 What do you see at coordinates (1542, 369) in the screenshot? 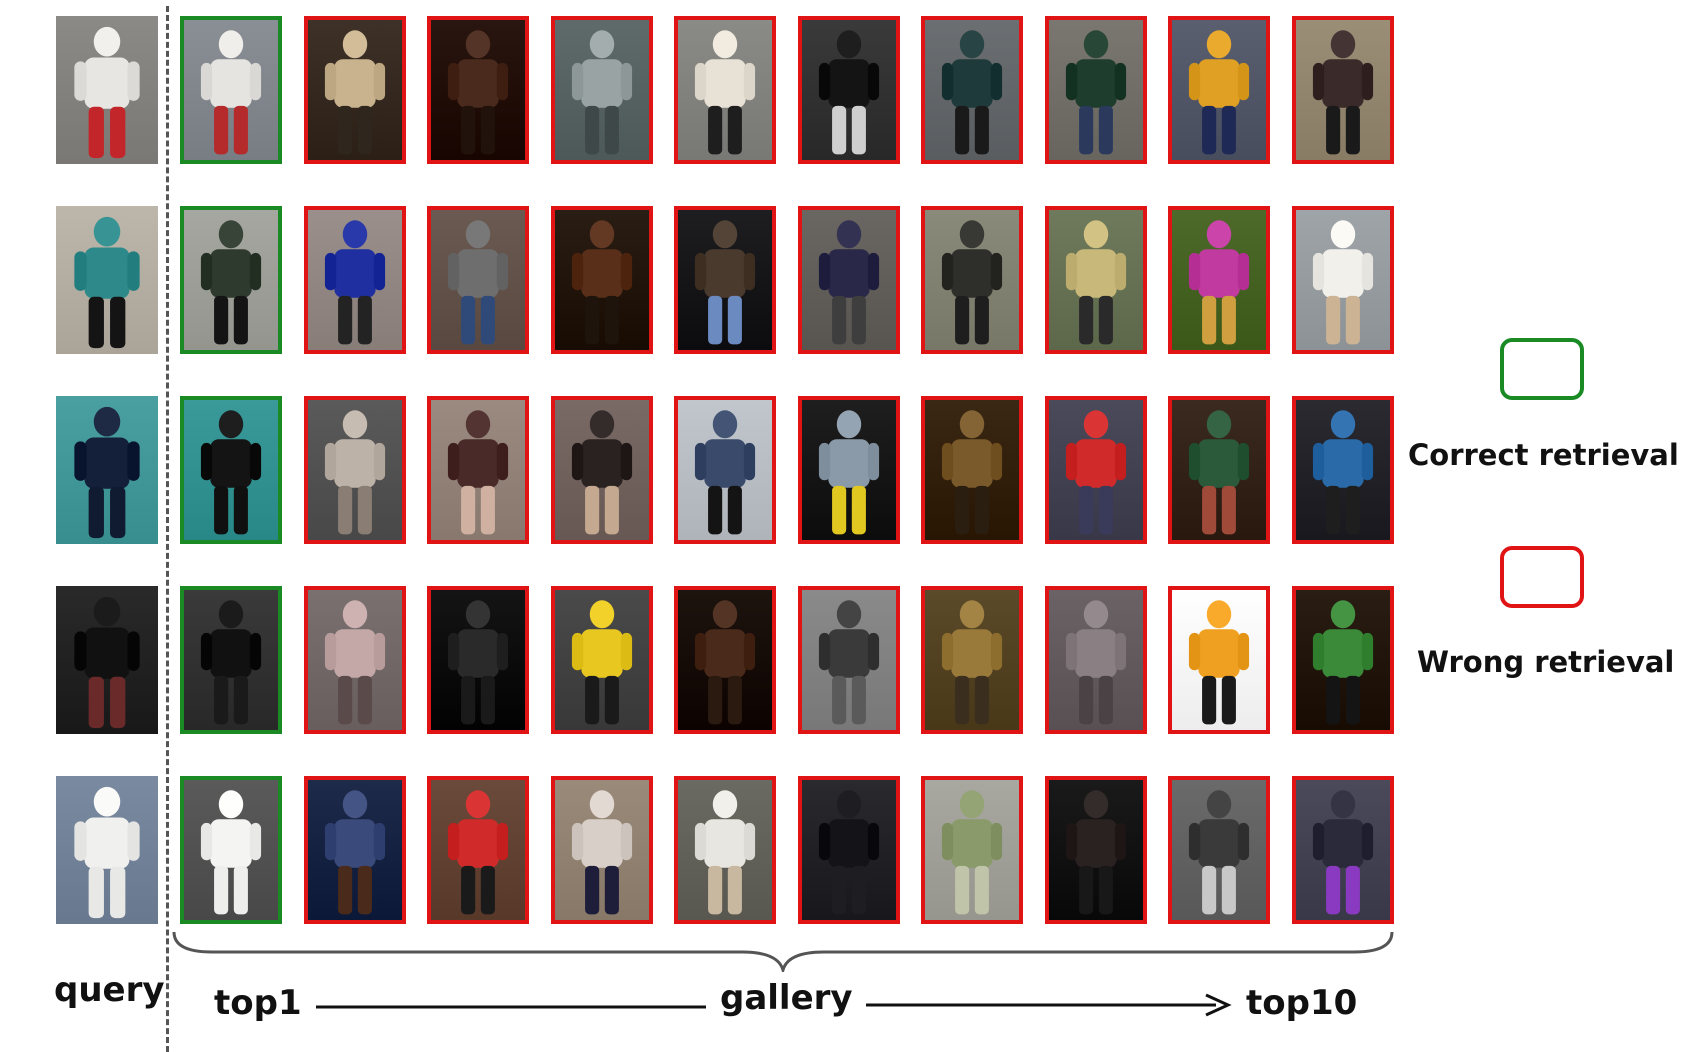
I see `legend-correct-swatch` at bounding box center [1542, 369].